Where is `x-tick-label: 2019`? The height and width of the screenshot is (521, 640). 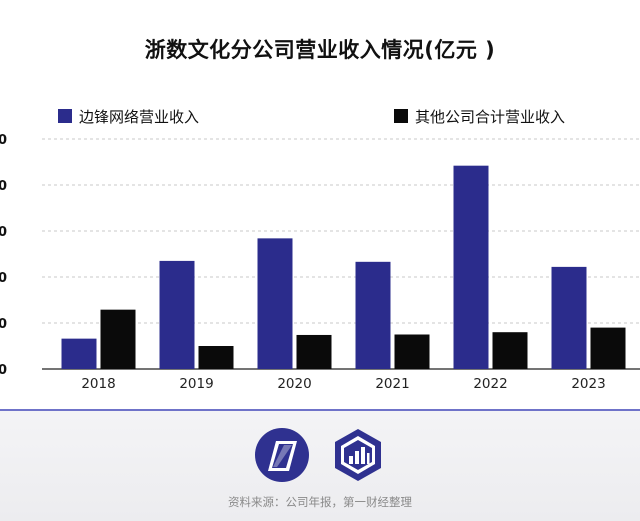
x-tick-label: 2019 is located at coordinates (196, 384).